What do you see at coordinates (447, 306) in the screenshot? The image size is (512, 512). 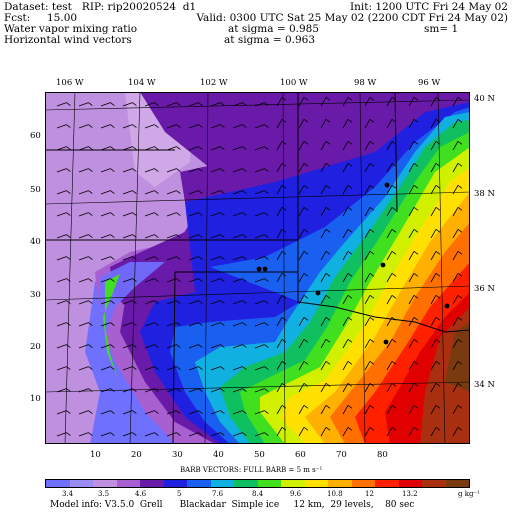 I see `city-marker` at bounding box center [447, 306].